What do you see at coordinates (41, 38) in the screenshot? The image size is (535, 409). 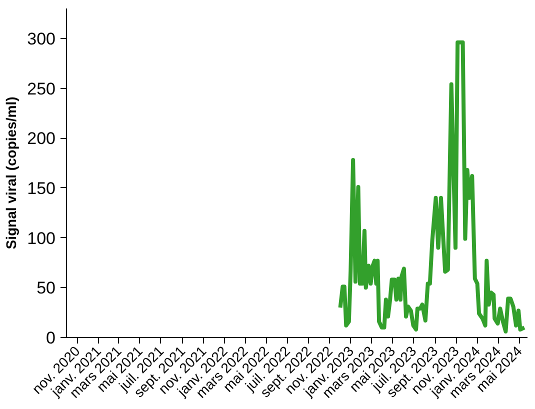 I see `y-tick-label: 300` at bounding box center [41, 38].